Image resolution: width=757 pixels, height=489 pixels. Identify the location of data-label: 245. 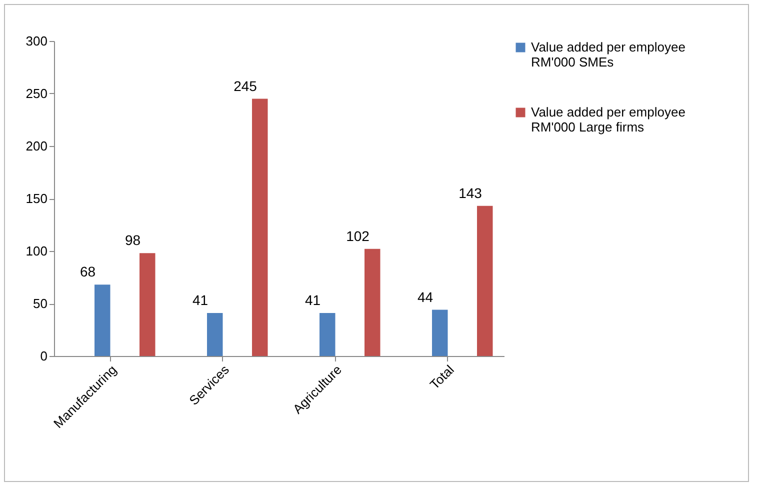
(246, 86).